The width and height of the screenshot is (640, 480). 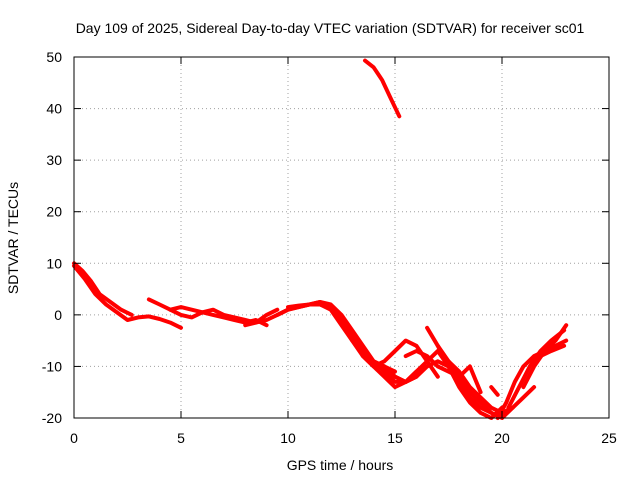 I want to click on y-tick-label: 0, so click(x=58, y=315).